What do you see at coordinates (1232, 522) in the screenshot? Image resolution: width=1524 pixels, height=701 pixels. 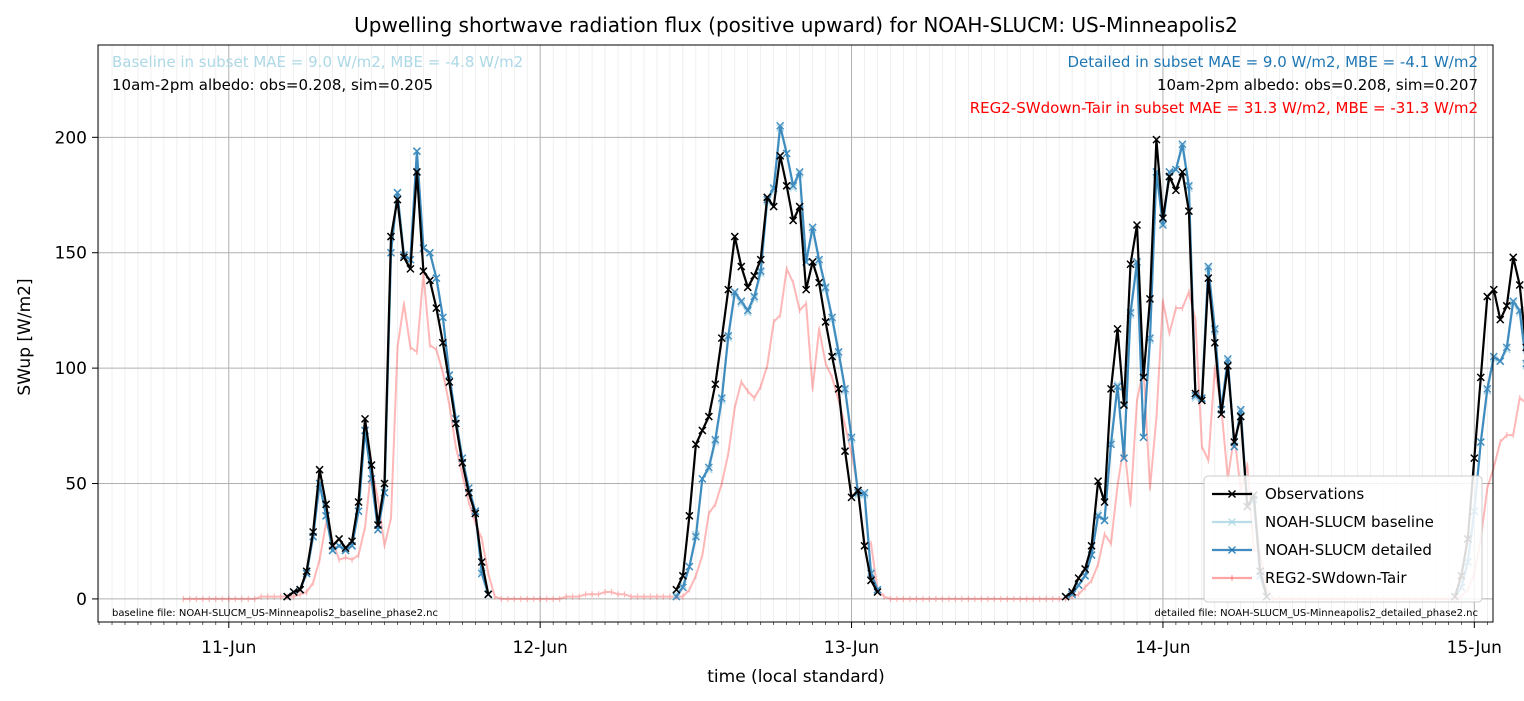 I see `legend-marker-baseline` at bounding box center [1232, 522].